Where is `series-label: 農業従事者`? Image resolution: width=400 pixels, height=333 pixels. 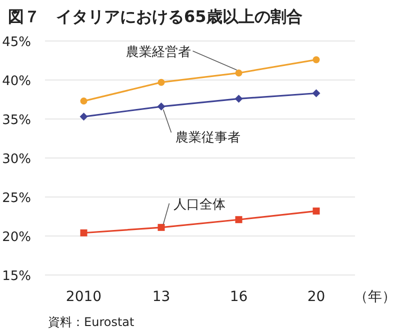 series-label: 農業従事者 is located at coordinates (207, 138).